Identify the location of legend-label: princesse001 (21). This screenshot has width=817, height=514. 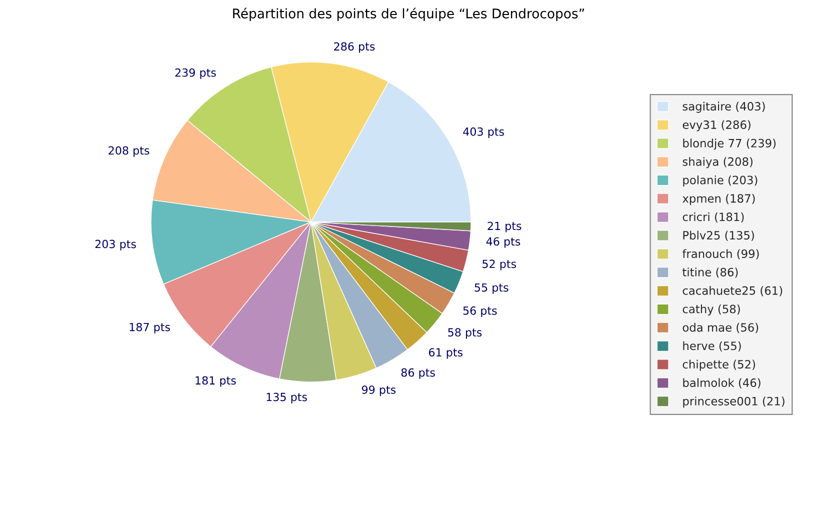
(733, 402).